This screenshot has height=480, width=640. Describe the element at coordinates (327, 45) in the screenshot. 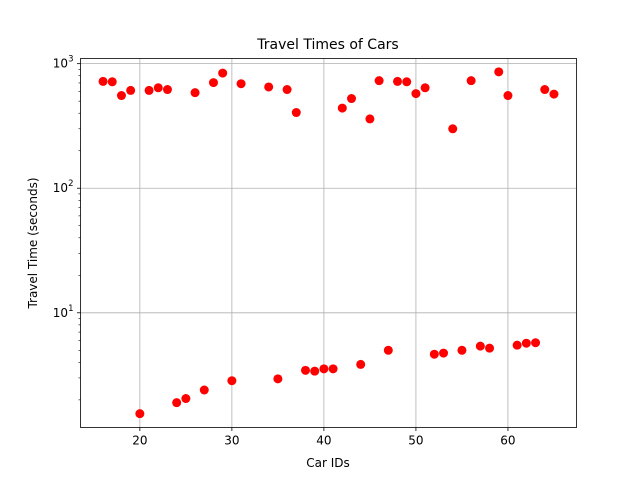

I see `chart-title: Travel Times of Cars` at that location.